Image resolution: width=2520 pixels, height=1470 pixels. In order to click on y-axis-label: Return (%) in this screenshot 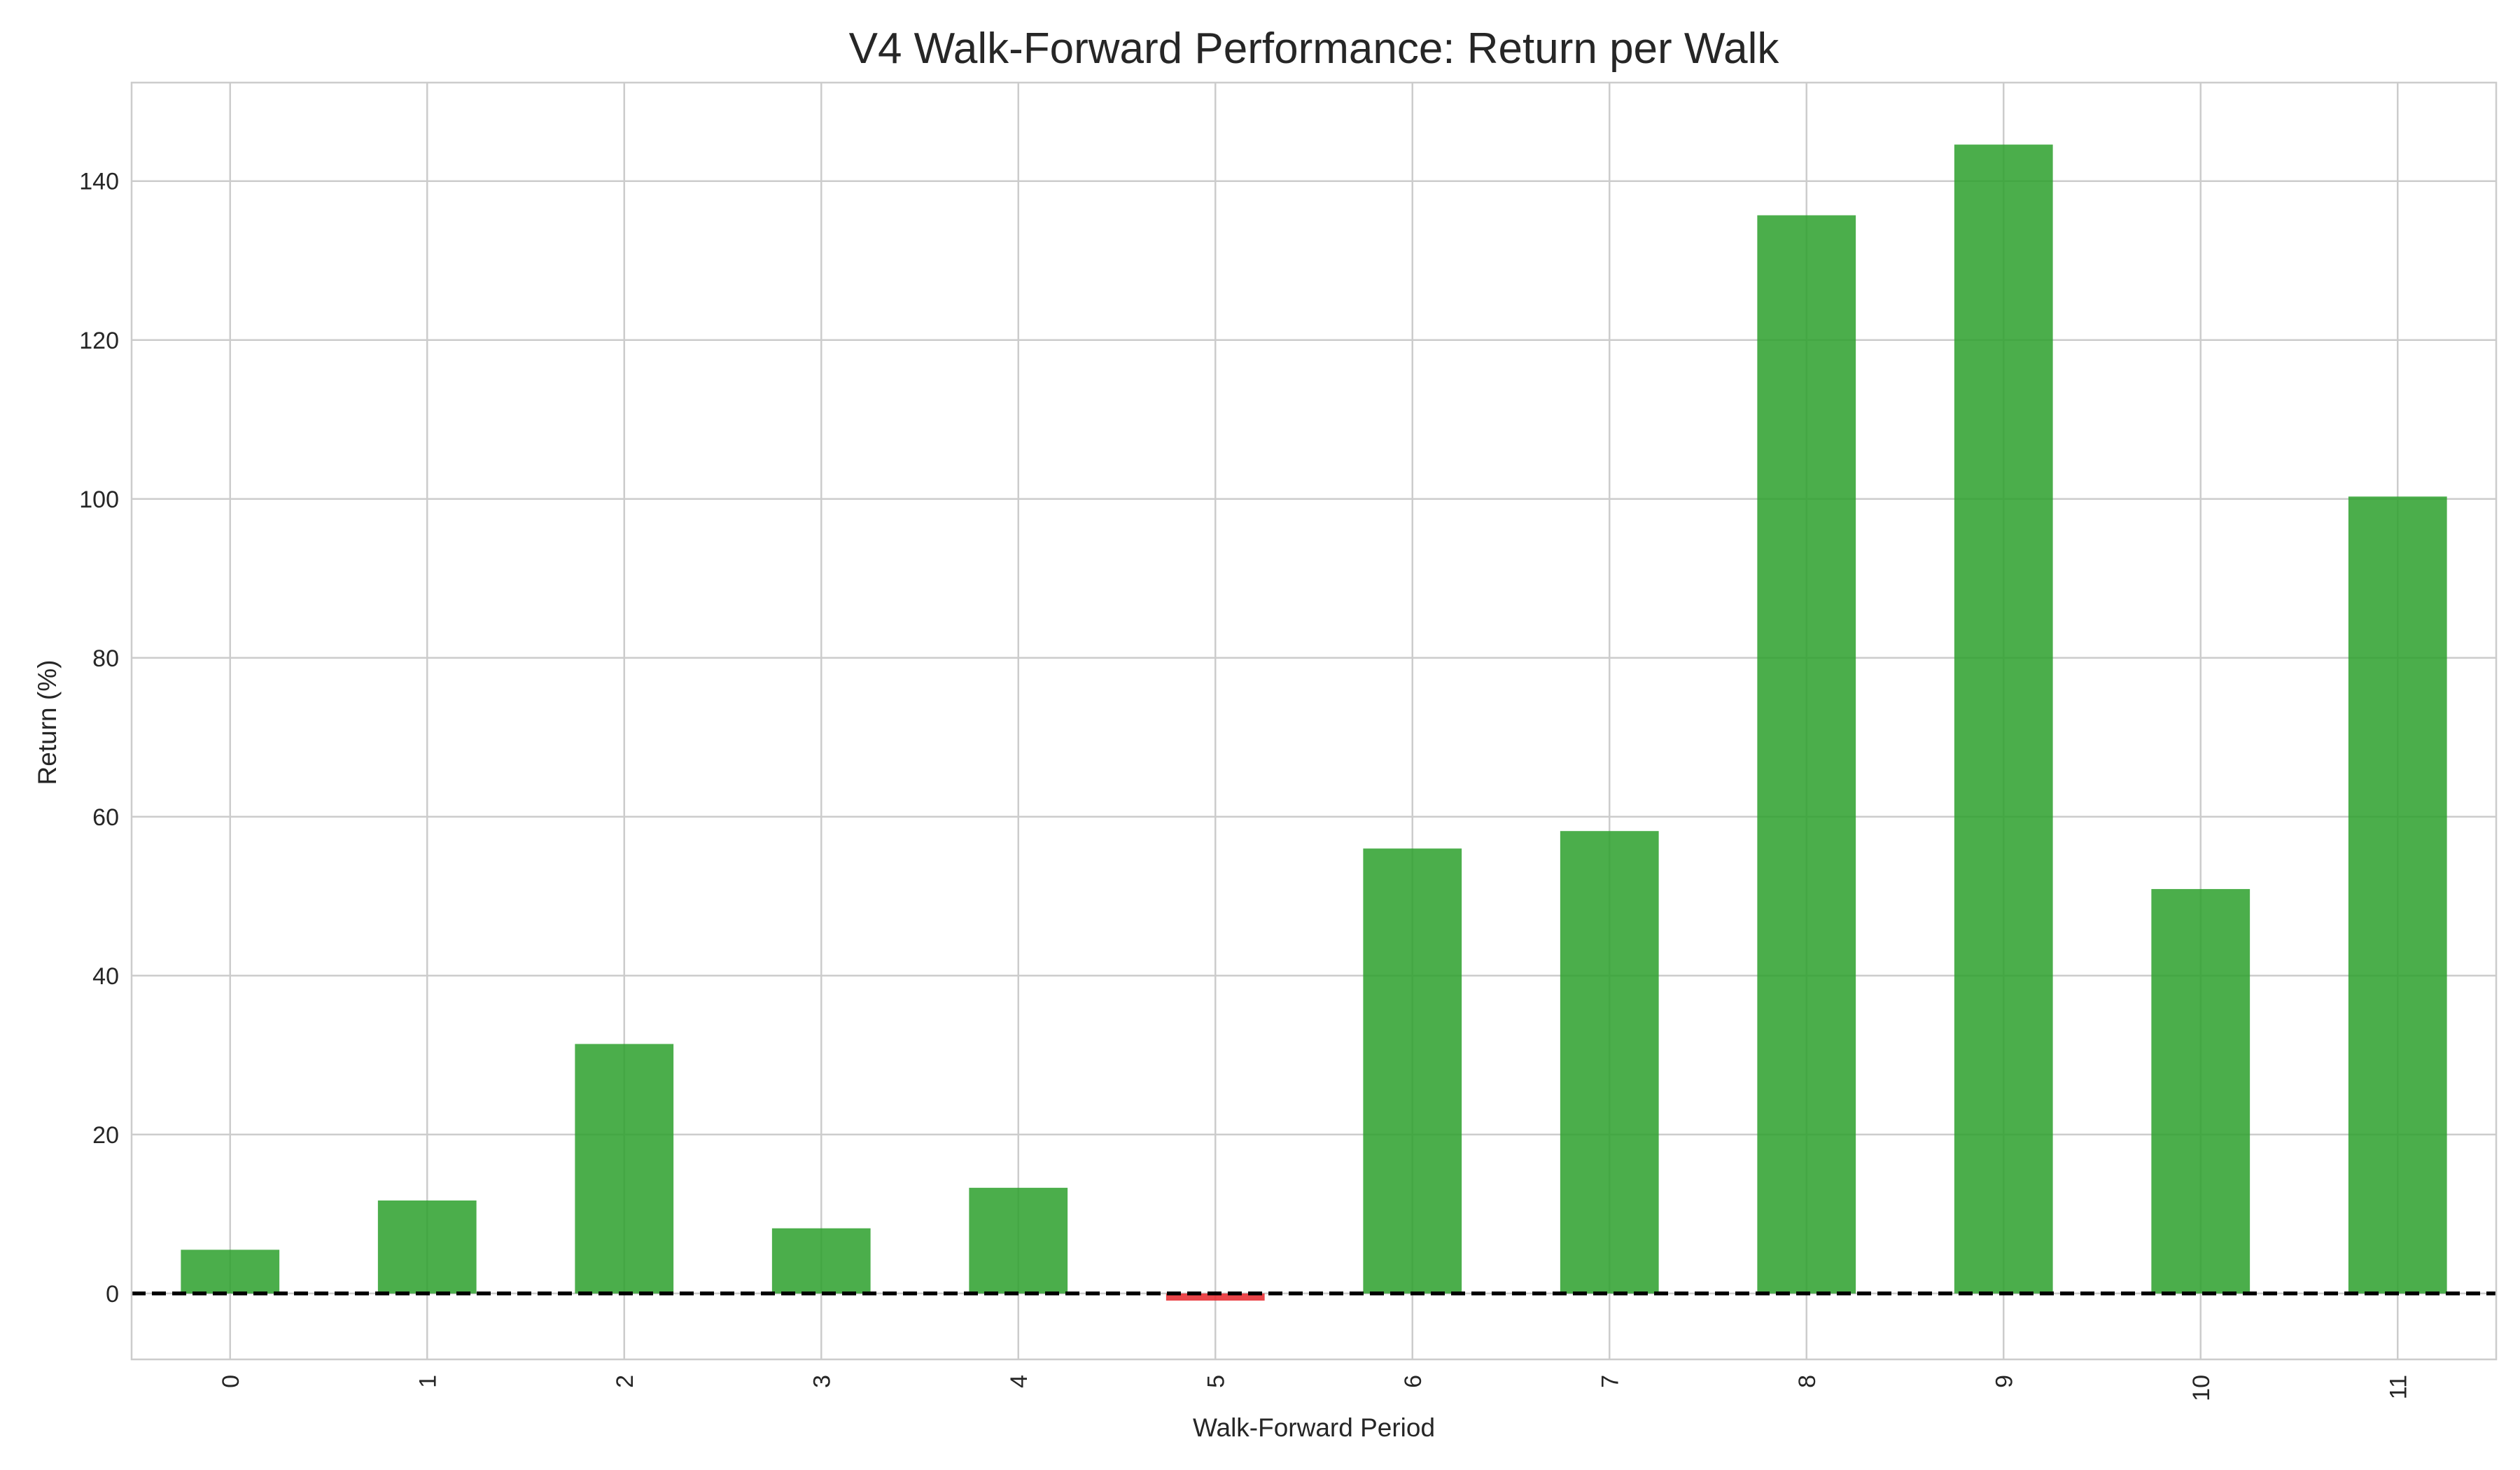, I will do `click(47, 722)`.